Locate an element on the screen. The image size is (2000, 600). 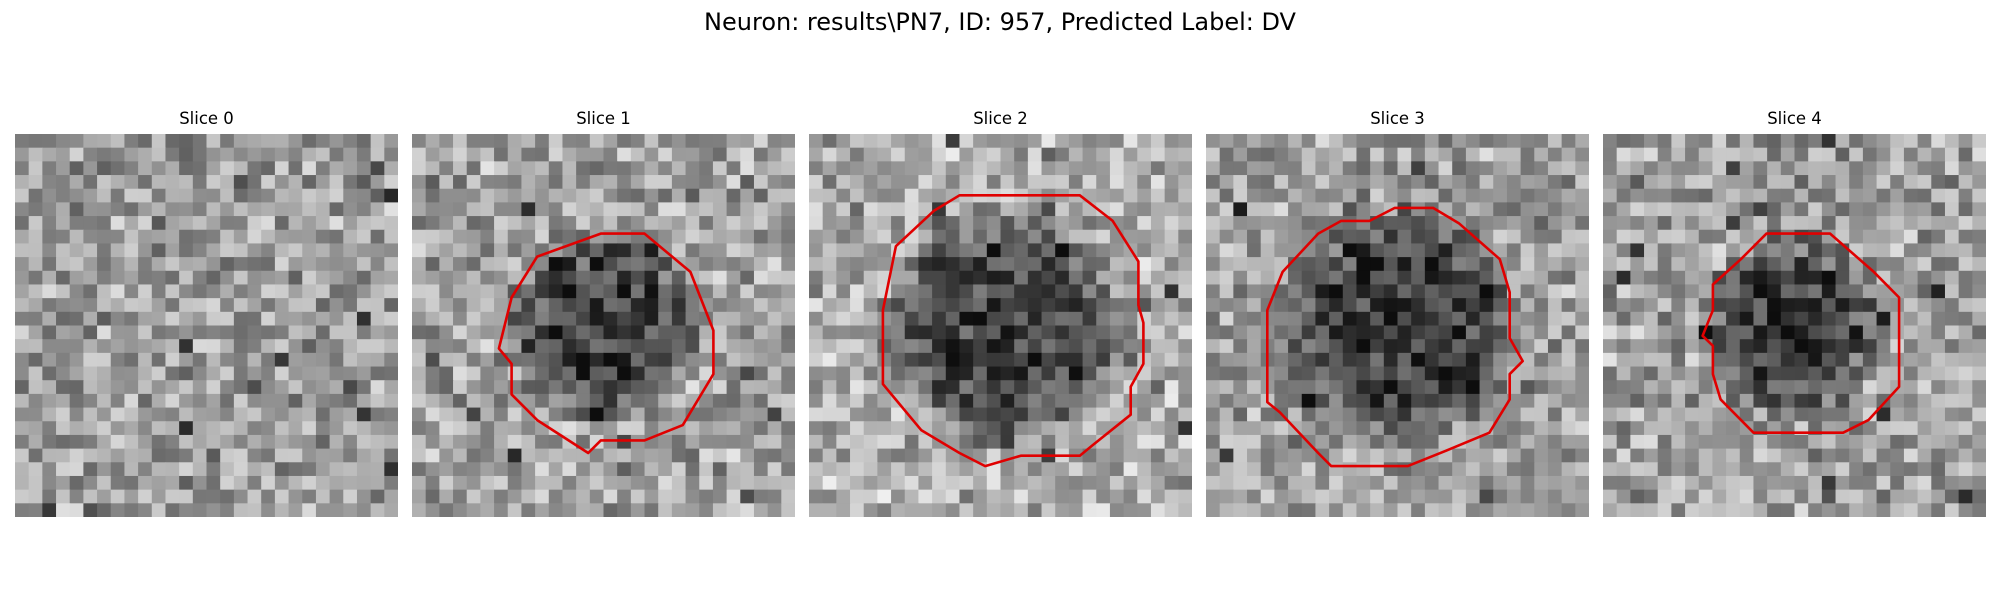
slice-panel-3: Slice 3 is located at coordinates (1397, 314).